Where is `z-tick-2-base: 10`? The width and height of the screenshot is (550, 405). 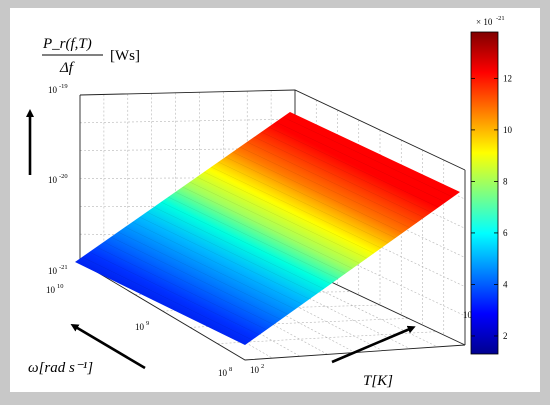
z-tick-2-base: 10 is located at coordinates (53, 271).